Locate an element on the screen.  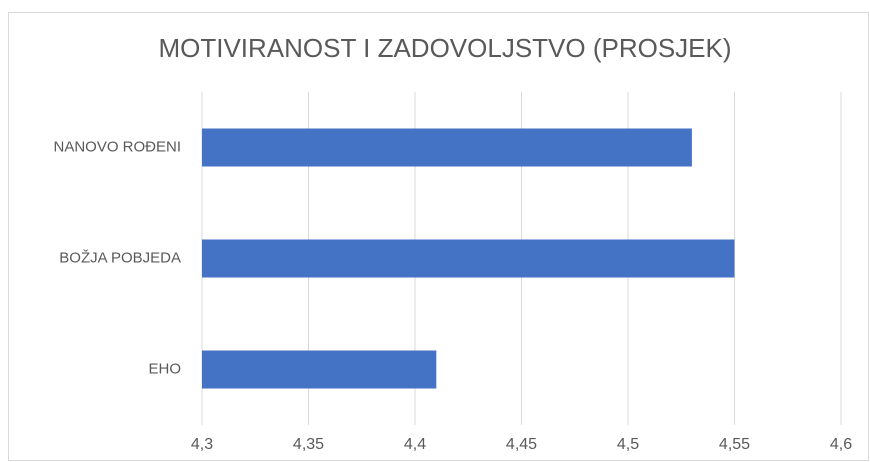
x-tick-label: 4,5 is located at coordinates (628, 444).